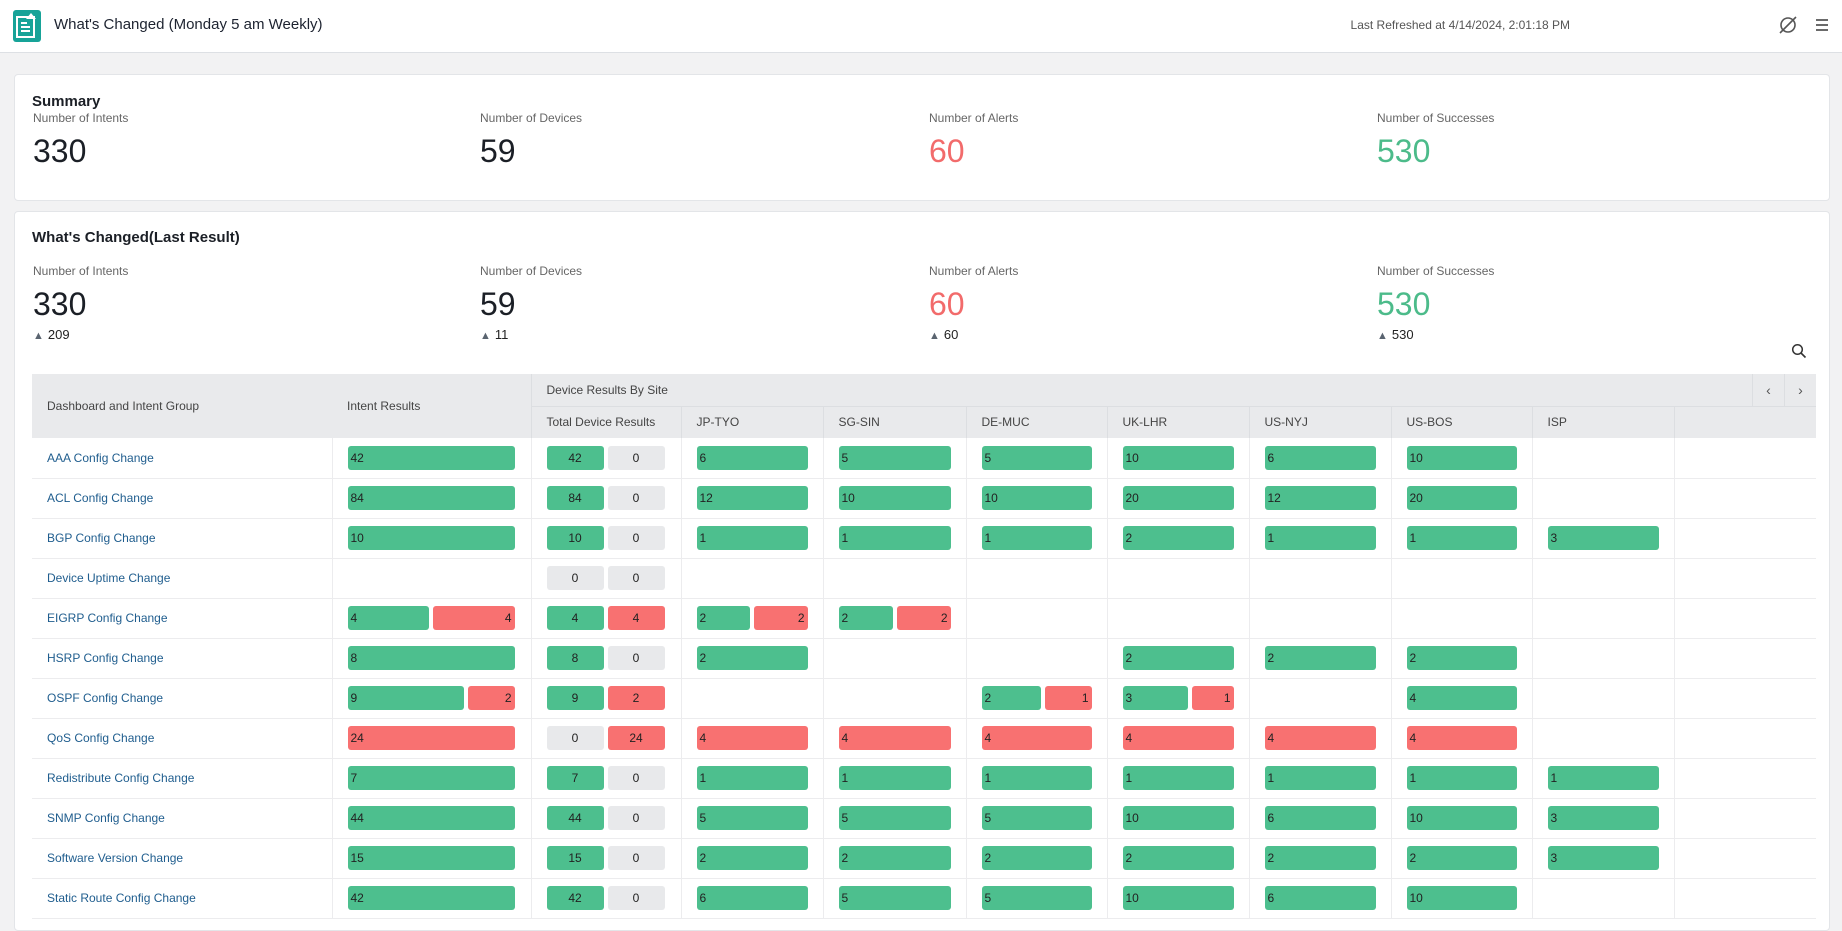 The image size is (1842, 931). What do you see at coordinates (575, 738) in the screenshot?
I see `success-count: 0` at bounding box center [575, 738].